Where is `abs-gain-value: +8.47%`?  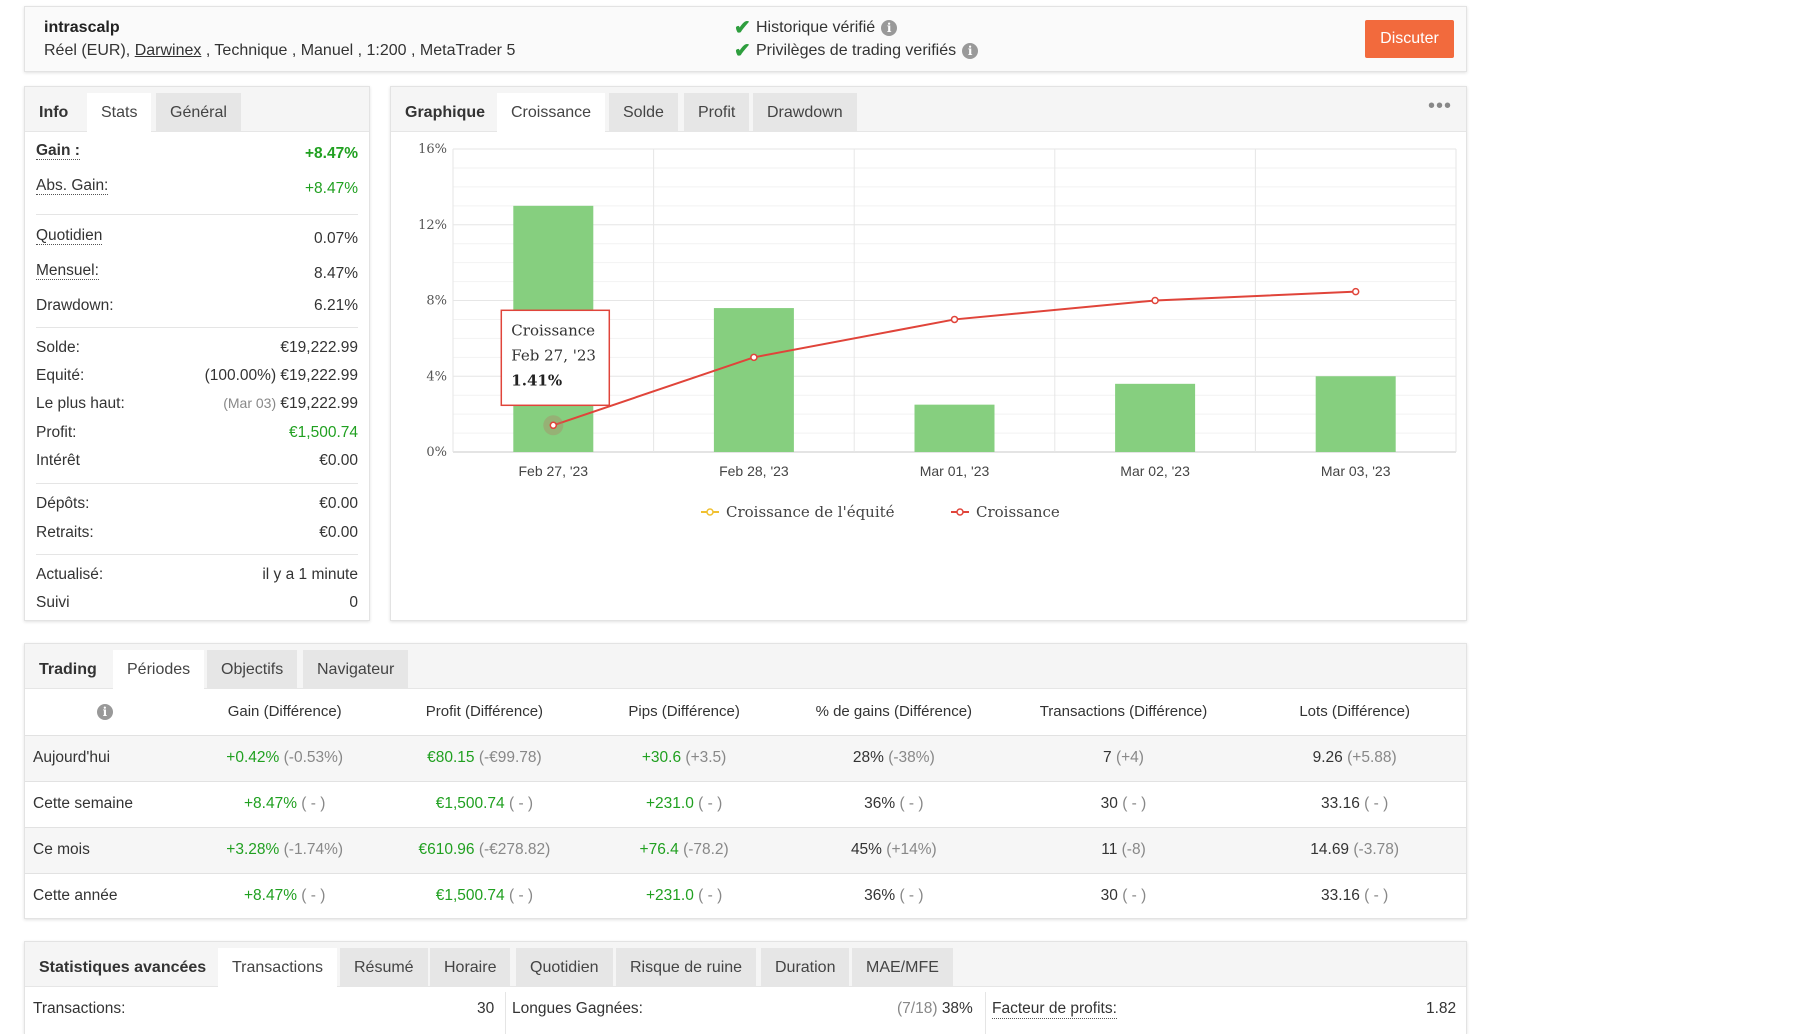
abs-gain-value: +8.47% is located at coordinates (331, 188).